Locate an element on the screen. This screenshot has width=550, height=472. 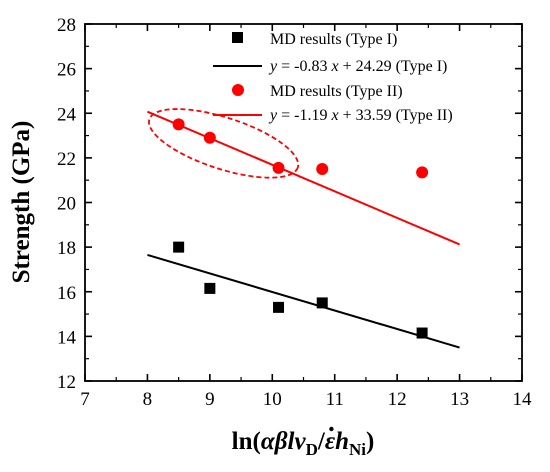
epsilon-dot is located at coordinates (331, 429).